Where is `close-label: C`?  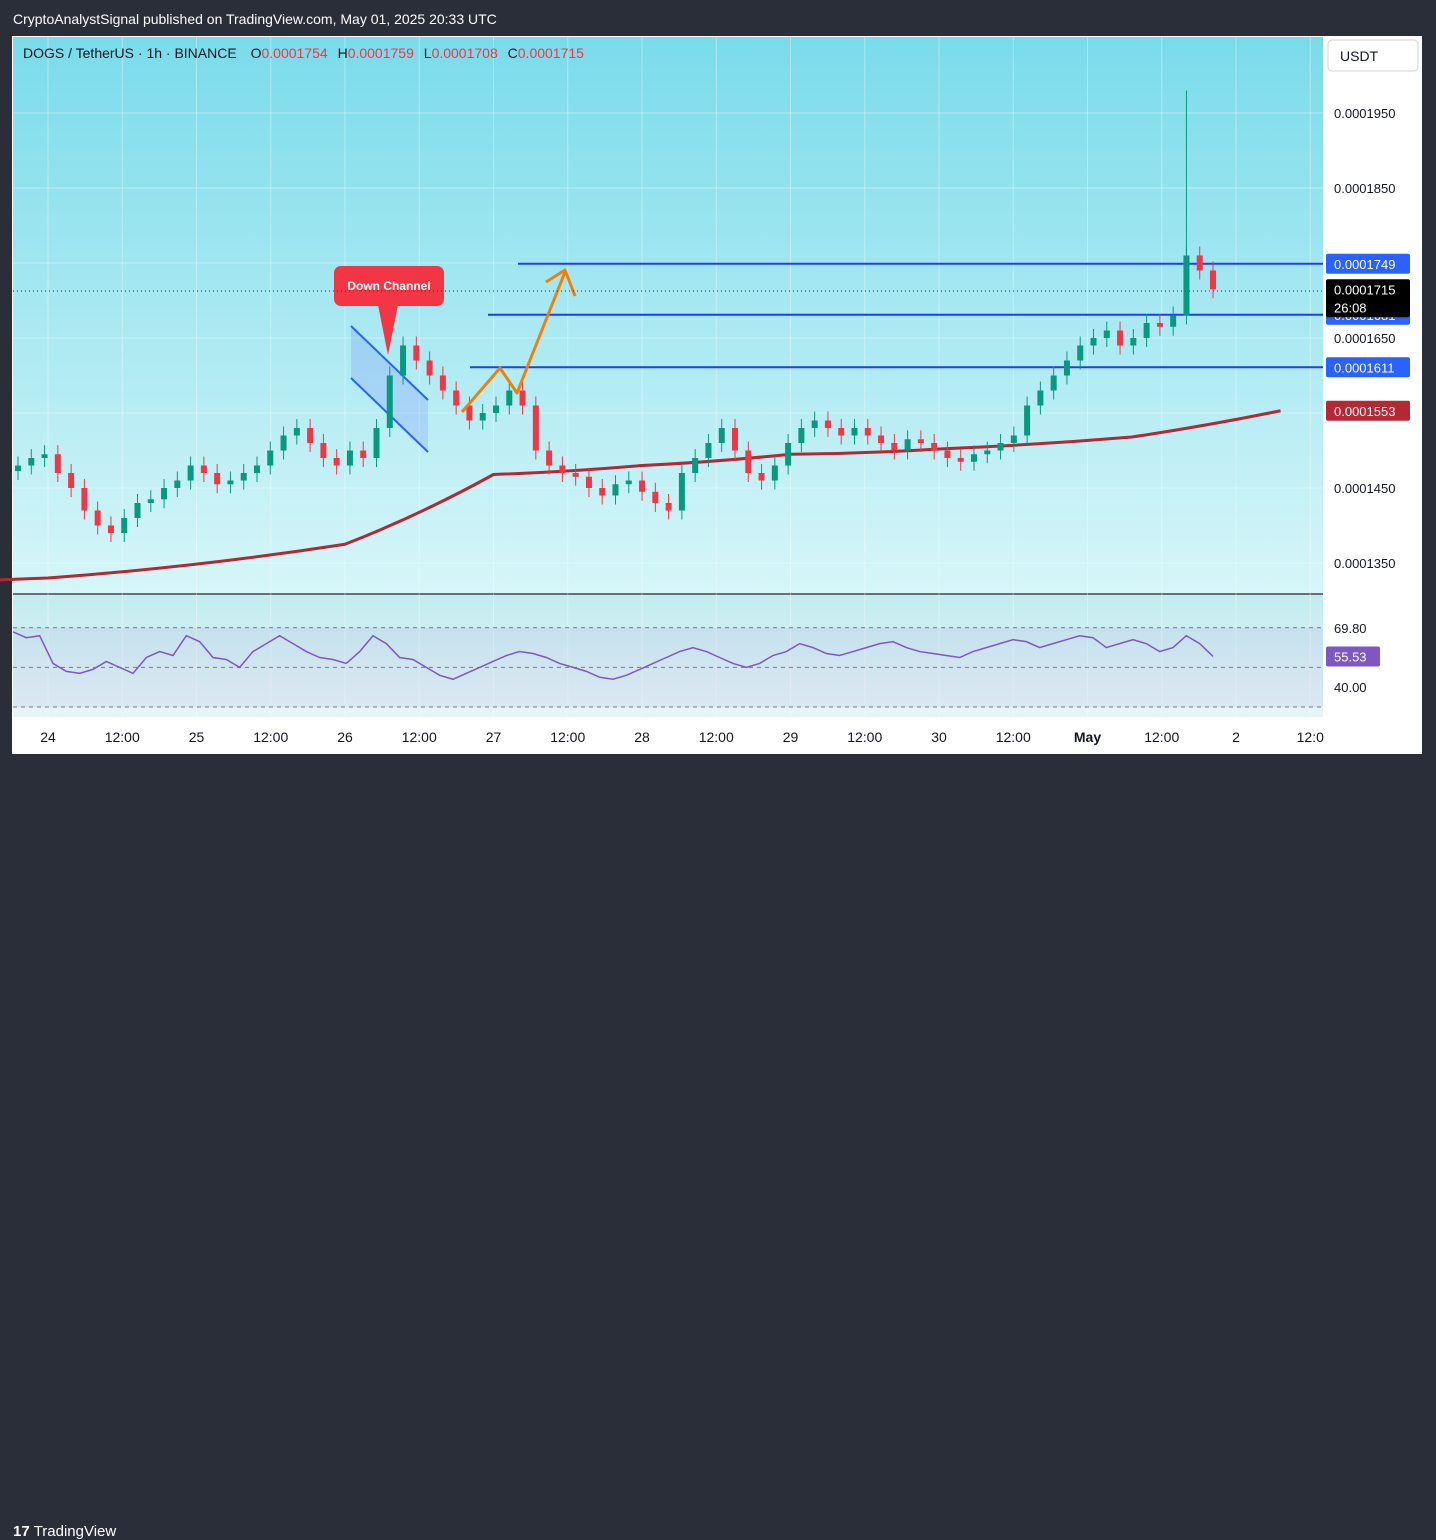
close-label: C is located at coordinates (513, 53).